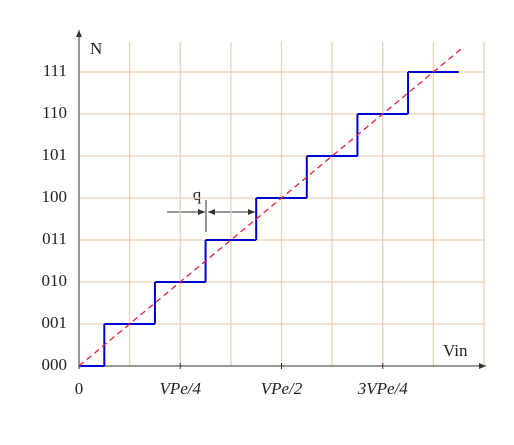 Image resolution: width=514 pixels, height=445 pixels. I want to click on q-arrows, so click(211, 216).